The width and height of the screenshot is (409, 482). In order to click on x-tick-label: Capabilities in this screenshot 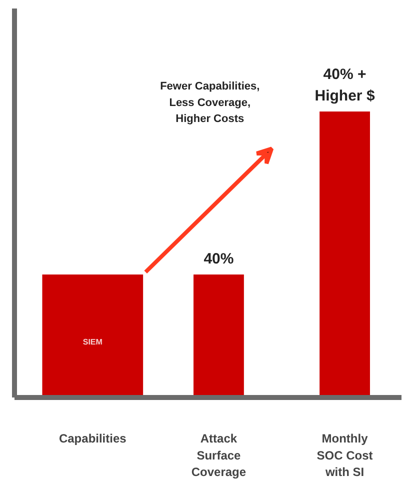, I will do `click(92, 439)`.